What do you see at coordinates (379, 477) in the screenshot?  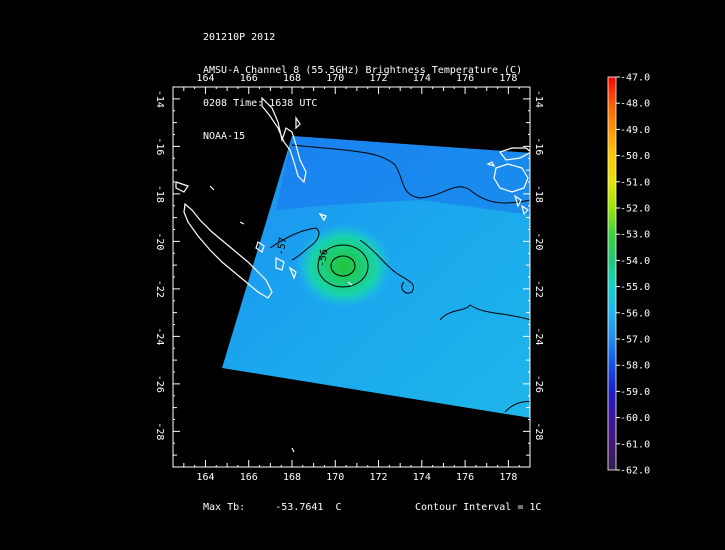 I see `lon-tick-bottom: 172` at bounding box center [379, 477].